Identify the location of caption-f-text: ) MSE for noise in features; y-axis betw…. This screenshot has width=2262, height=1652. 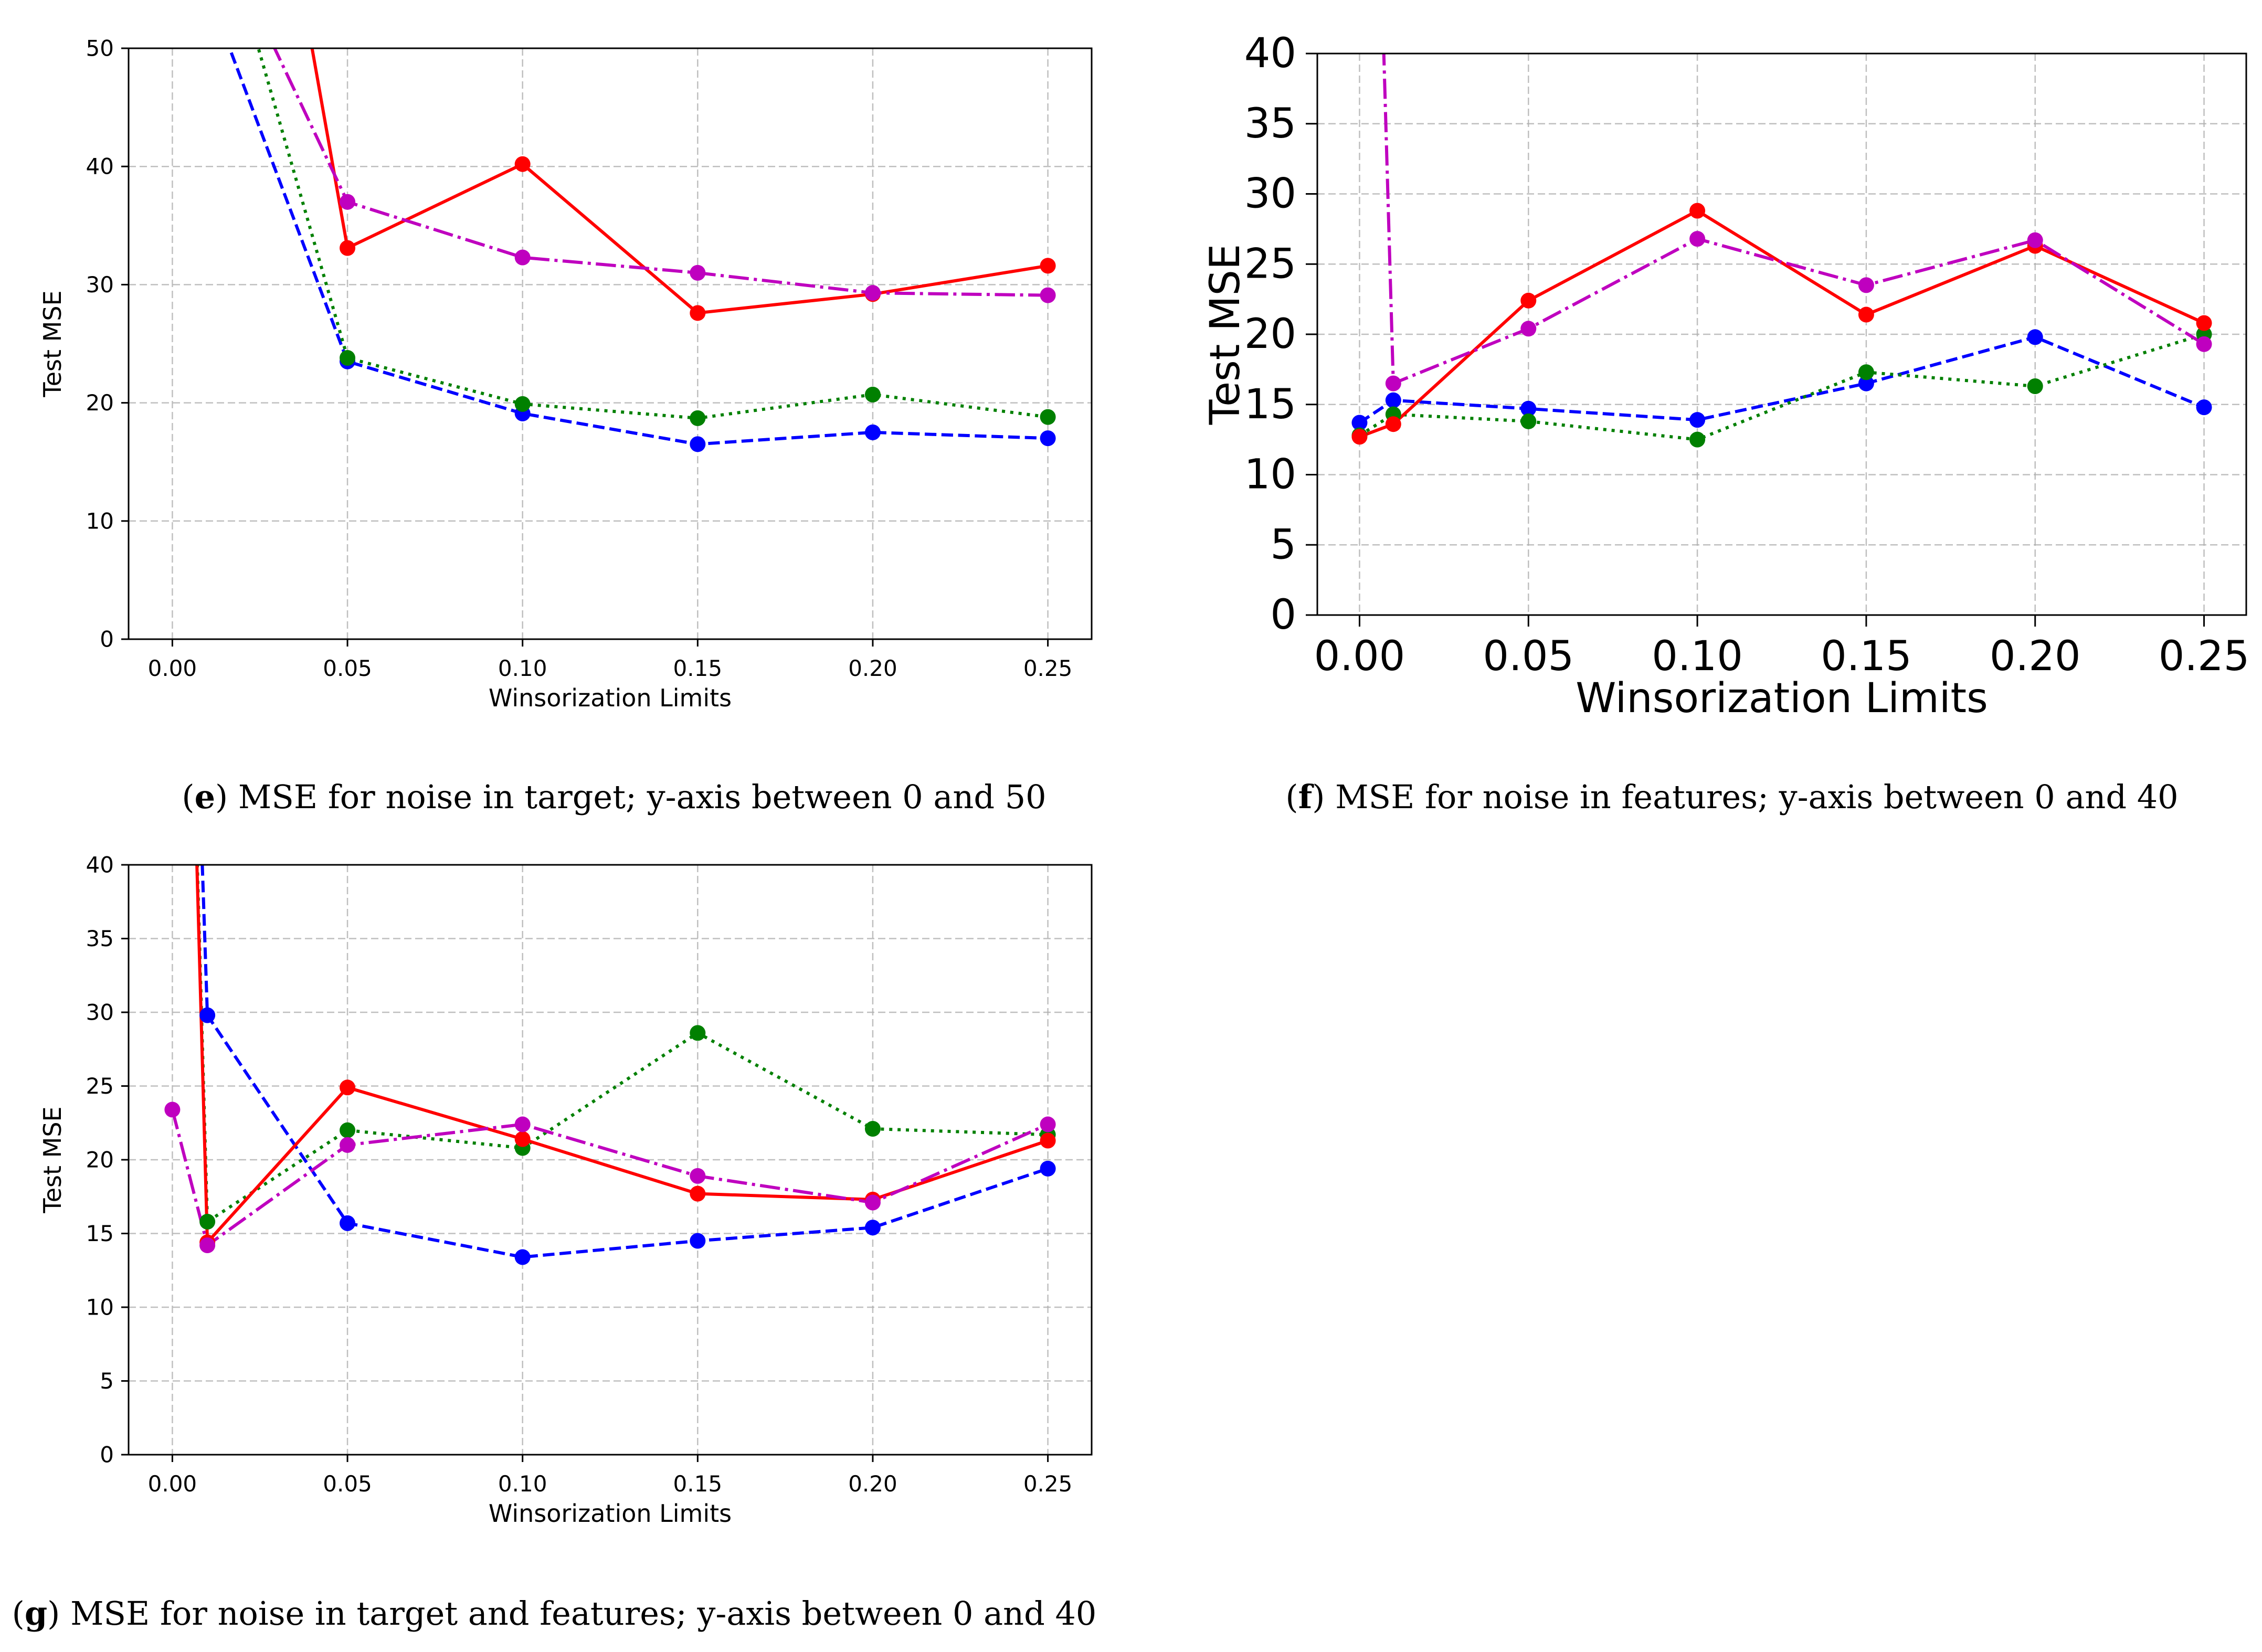
(1745, 797).